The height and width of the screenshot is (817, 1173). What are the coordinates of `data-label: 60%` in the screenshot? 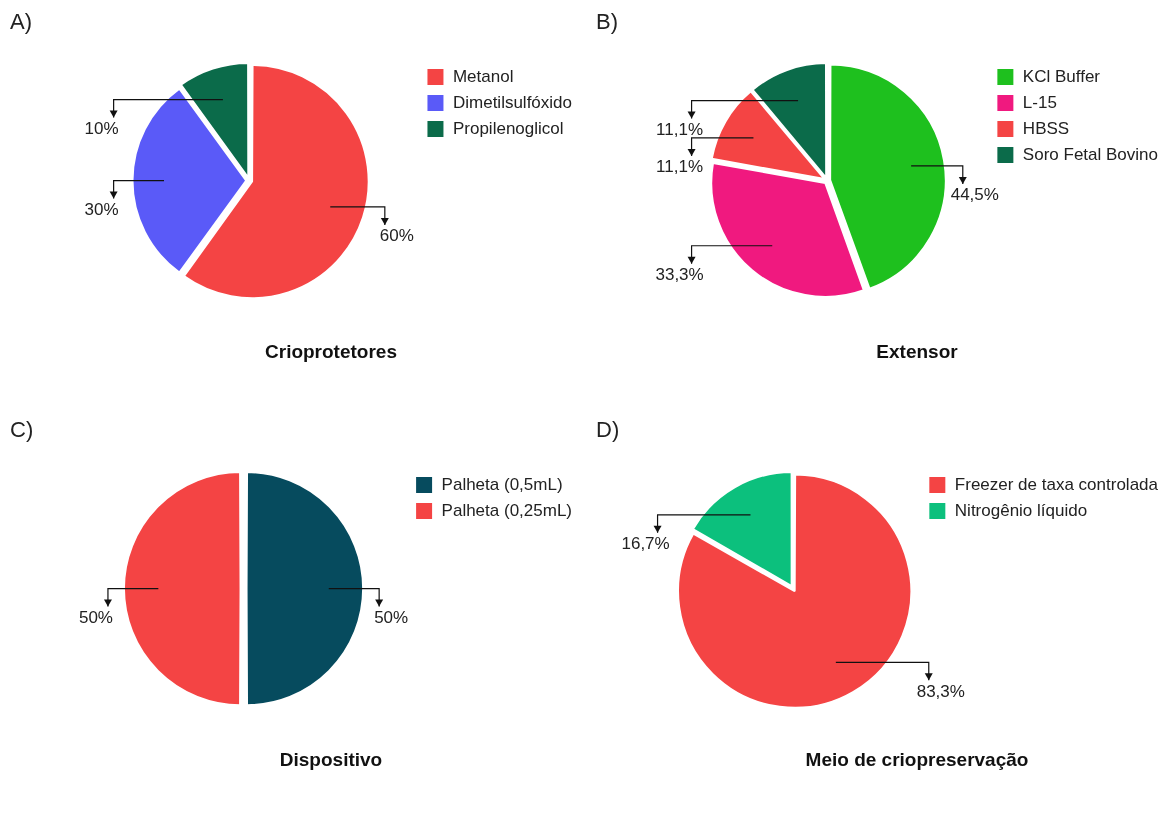 It's located at (396, 236).